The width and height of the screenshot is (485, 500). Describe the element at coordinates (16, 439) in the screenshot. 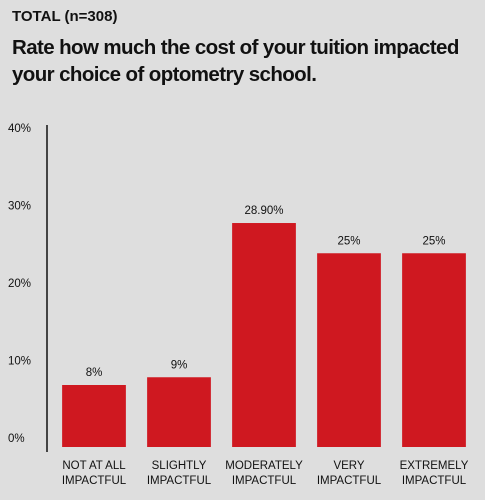

I see `y-tick-label: 0%` at that location.